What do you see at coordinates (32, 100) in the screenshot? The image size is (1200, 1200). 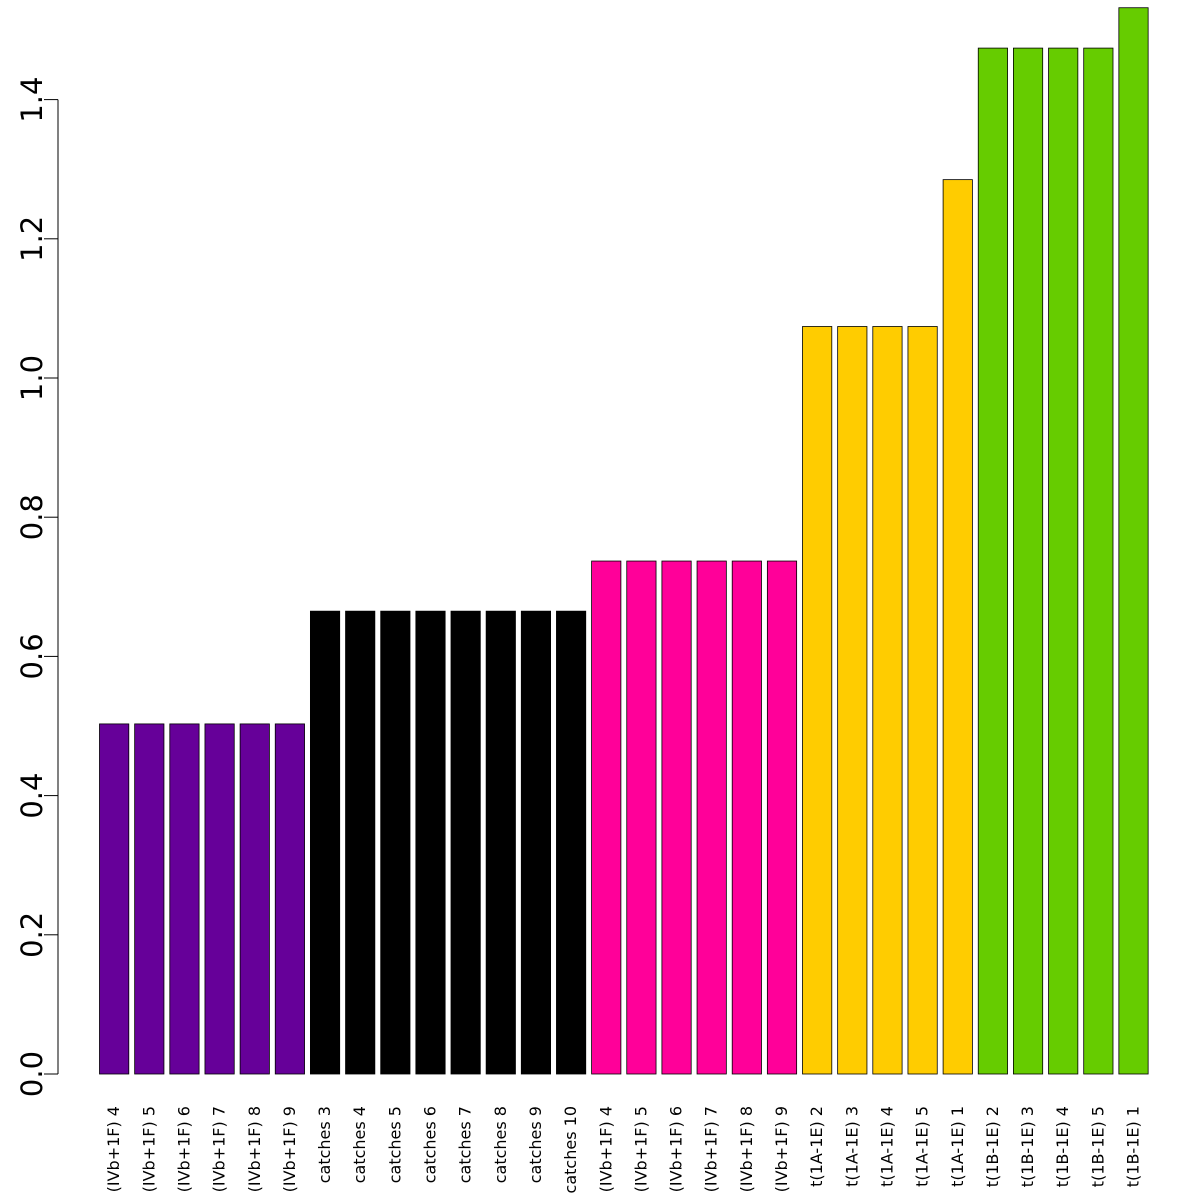 I see `y-tick-label: 1.4` at bounding box center [32, 100].